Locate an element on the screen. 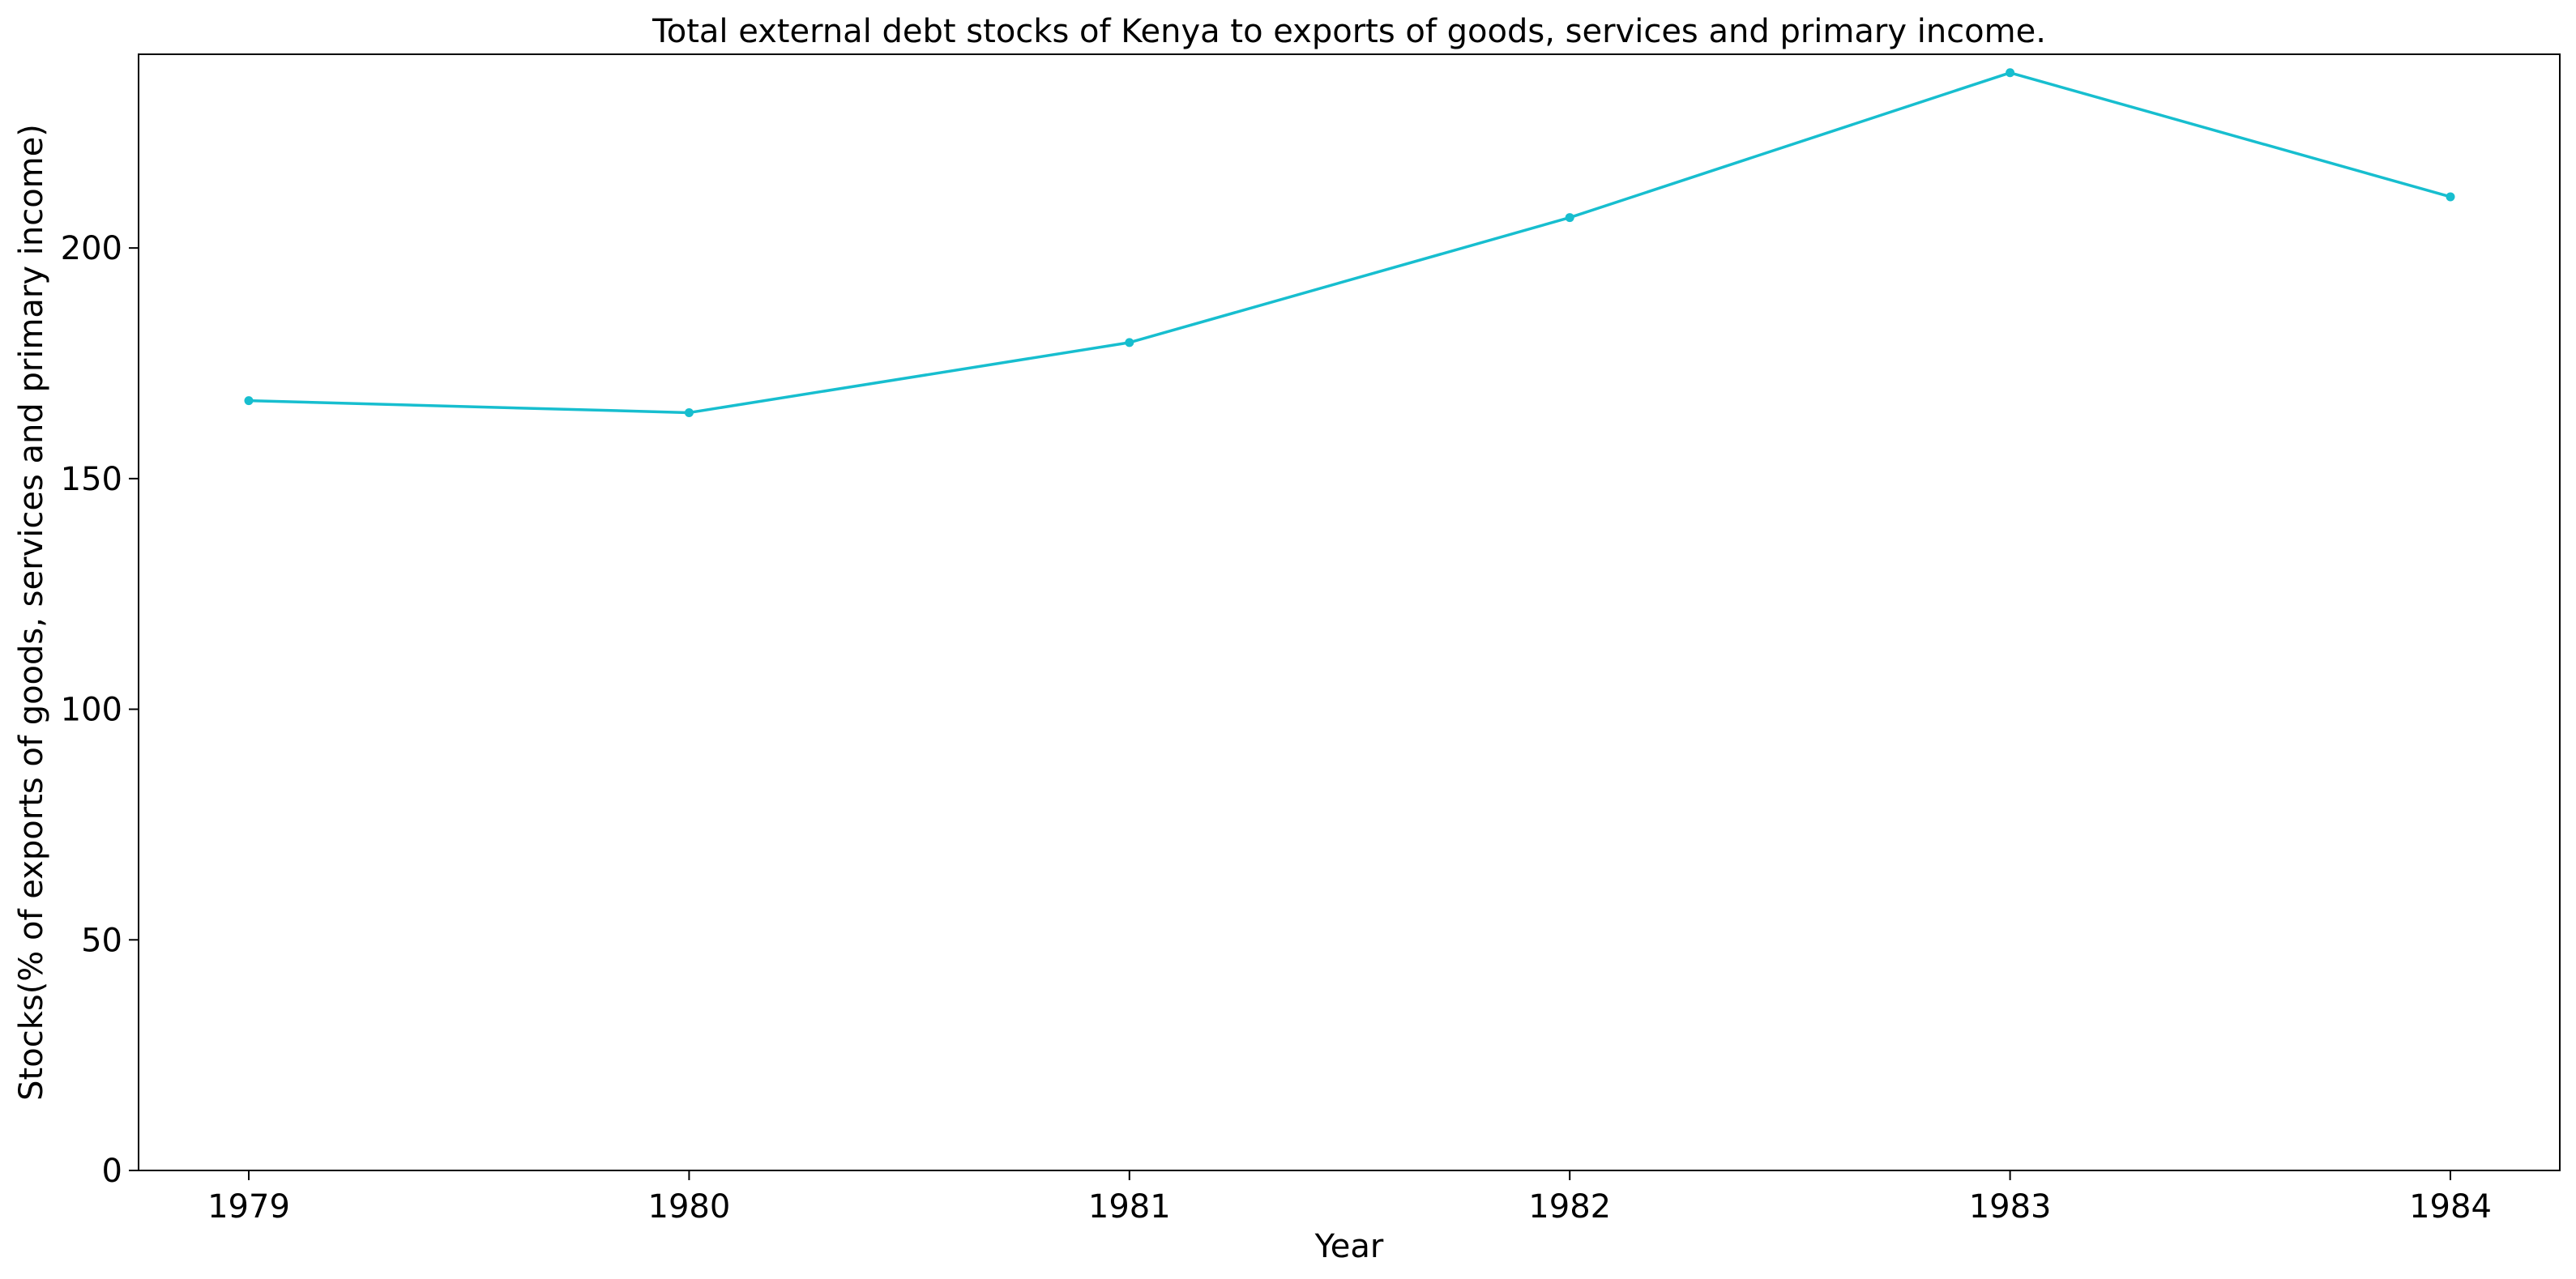 This screenshot has height=1279, width=2576. y-tick-label: 50 is located at coordinates (101, 940).